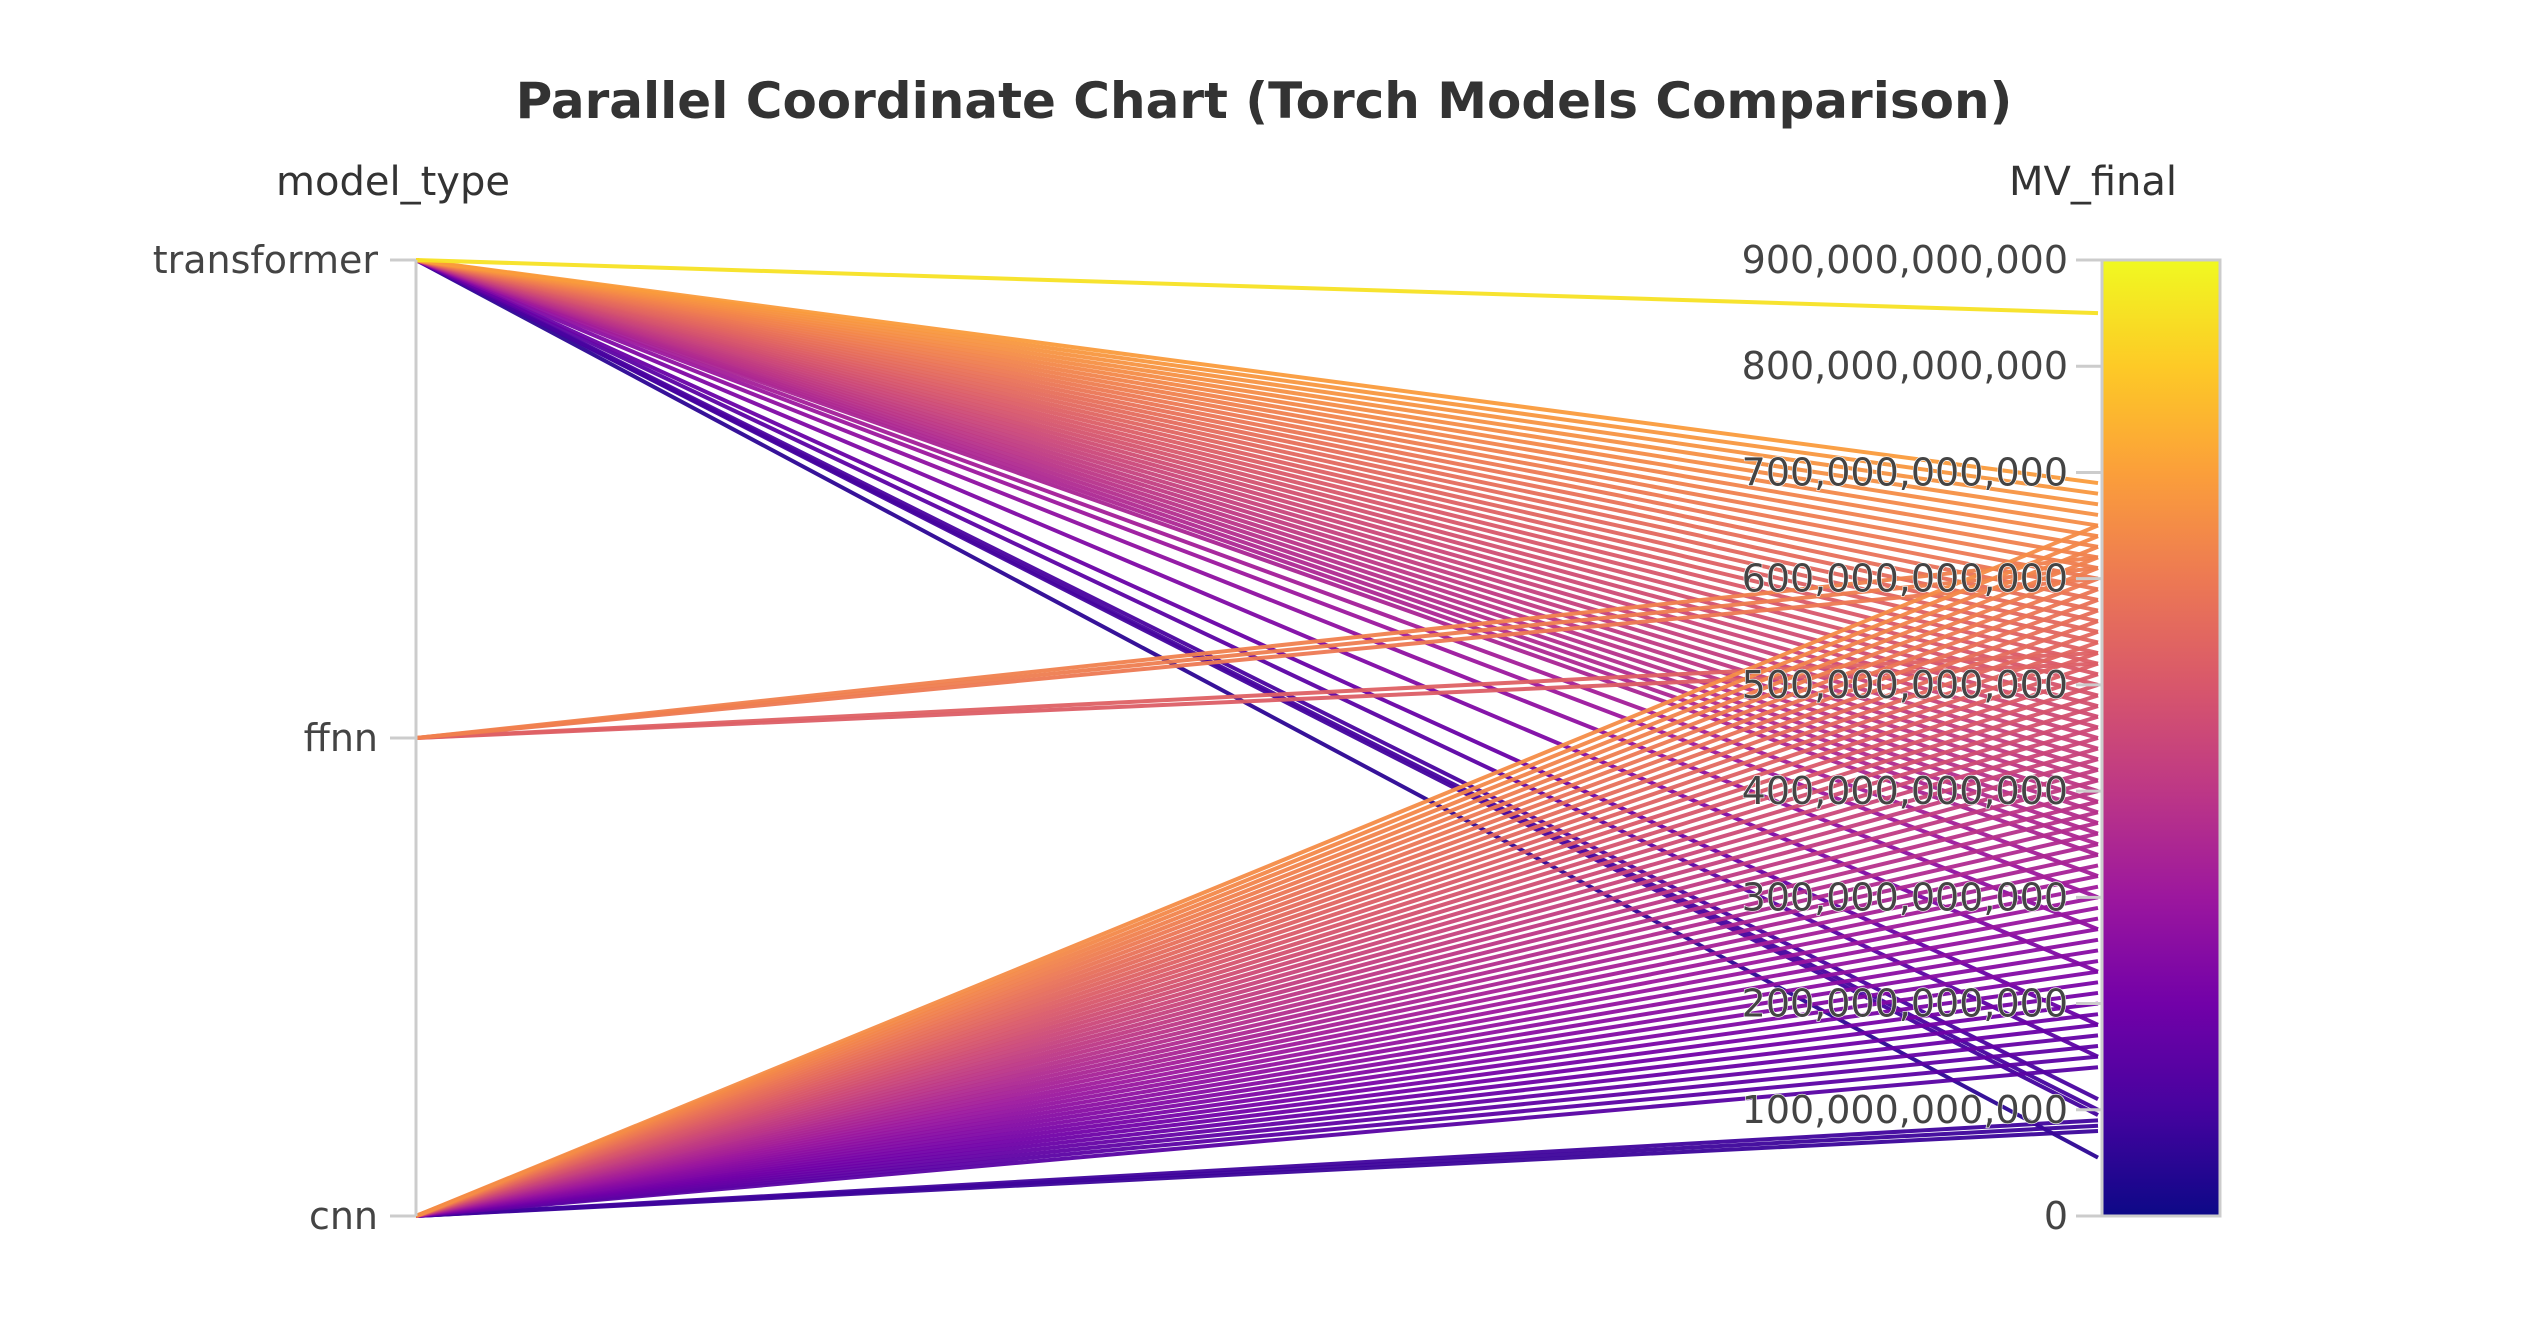  What do you see at coordinates (2056, 1216) in the screenshot?
I see `mv-final-tick-label: 0` at bounding box center [2056, 1216].